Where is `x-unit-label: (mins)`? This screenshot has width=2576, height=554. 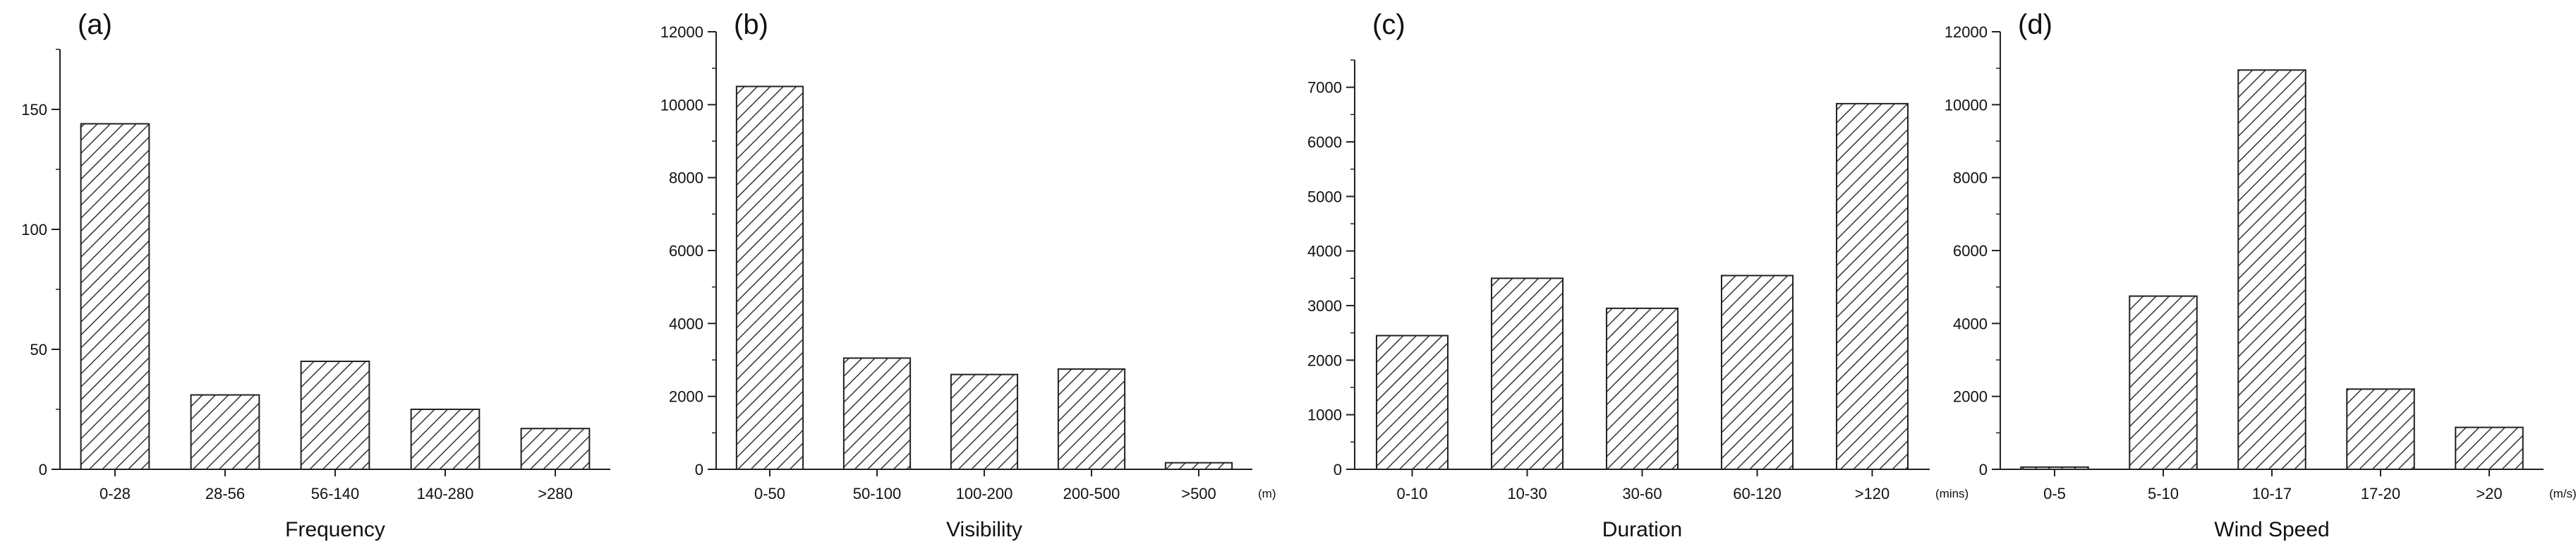
x-unit-label: (mins) is located at coordinates (1952, 493).